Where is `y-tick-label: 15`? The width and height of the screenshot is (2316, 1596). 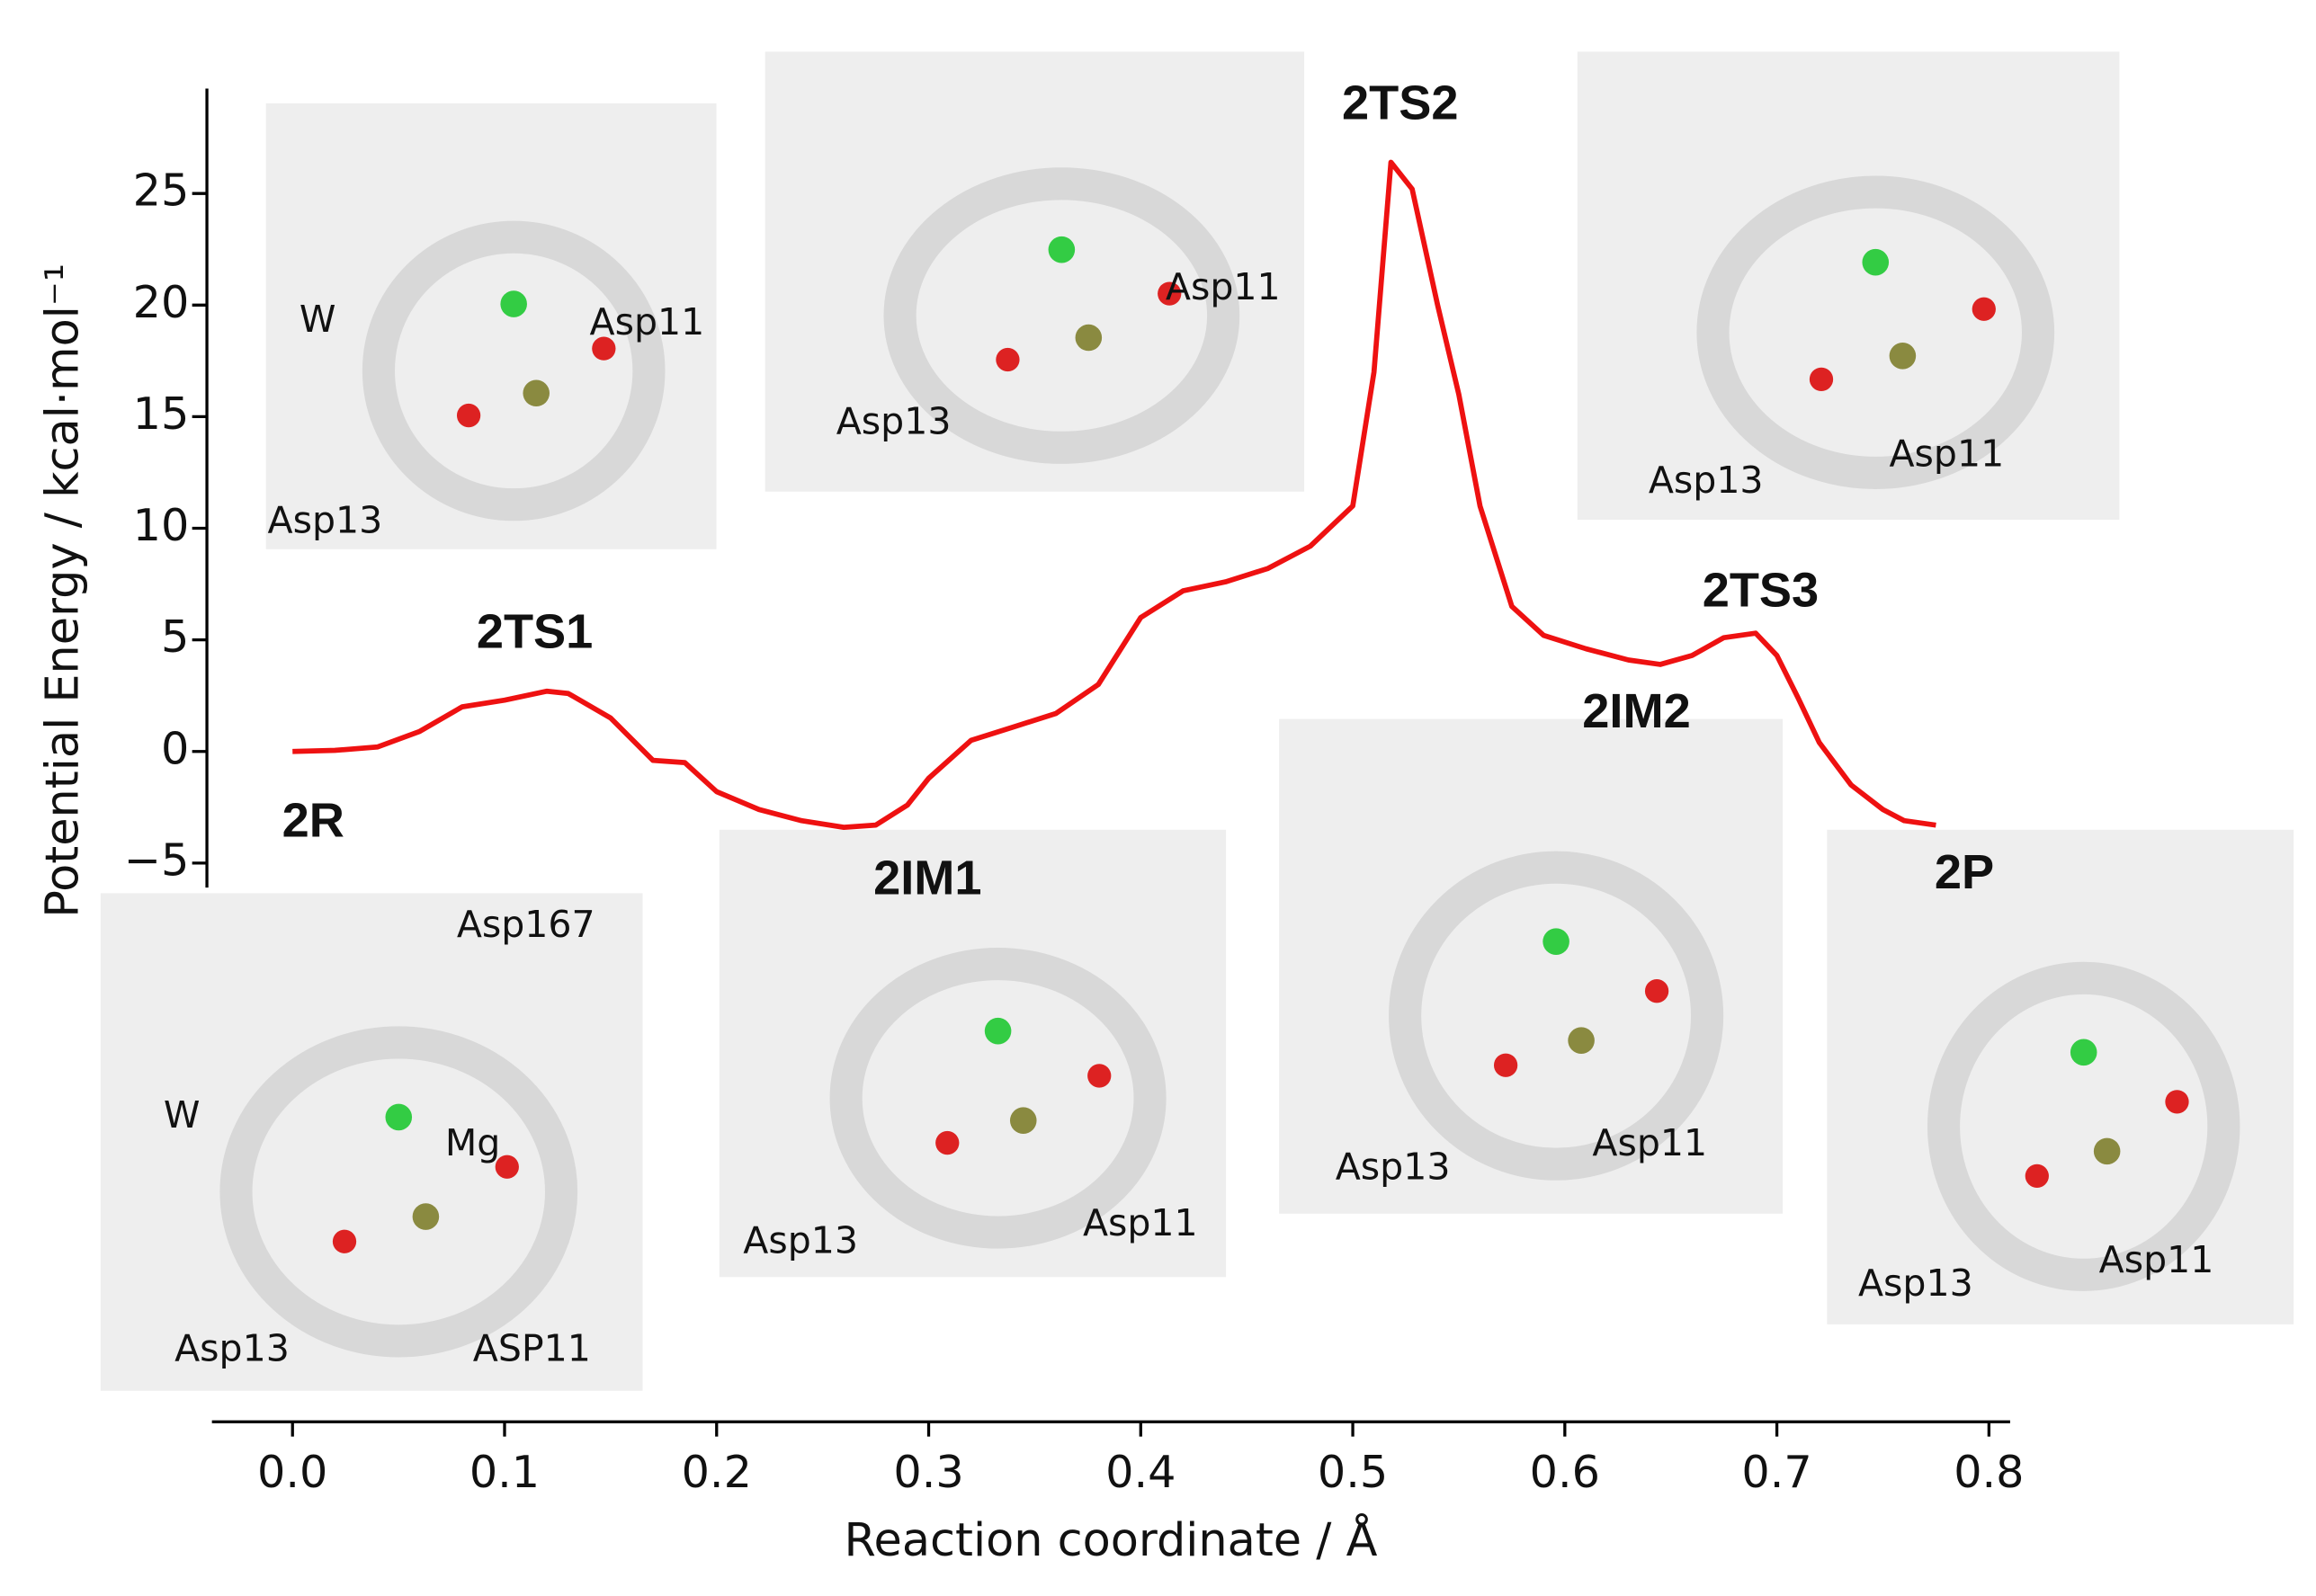 y-tick-label: 15 is located at coordinates (161, 414).